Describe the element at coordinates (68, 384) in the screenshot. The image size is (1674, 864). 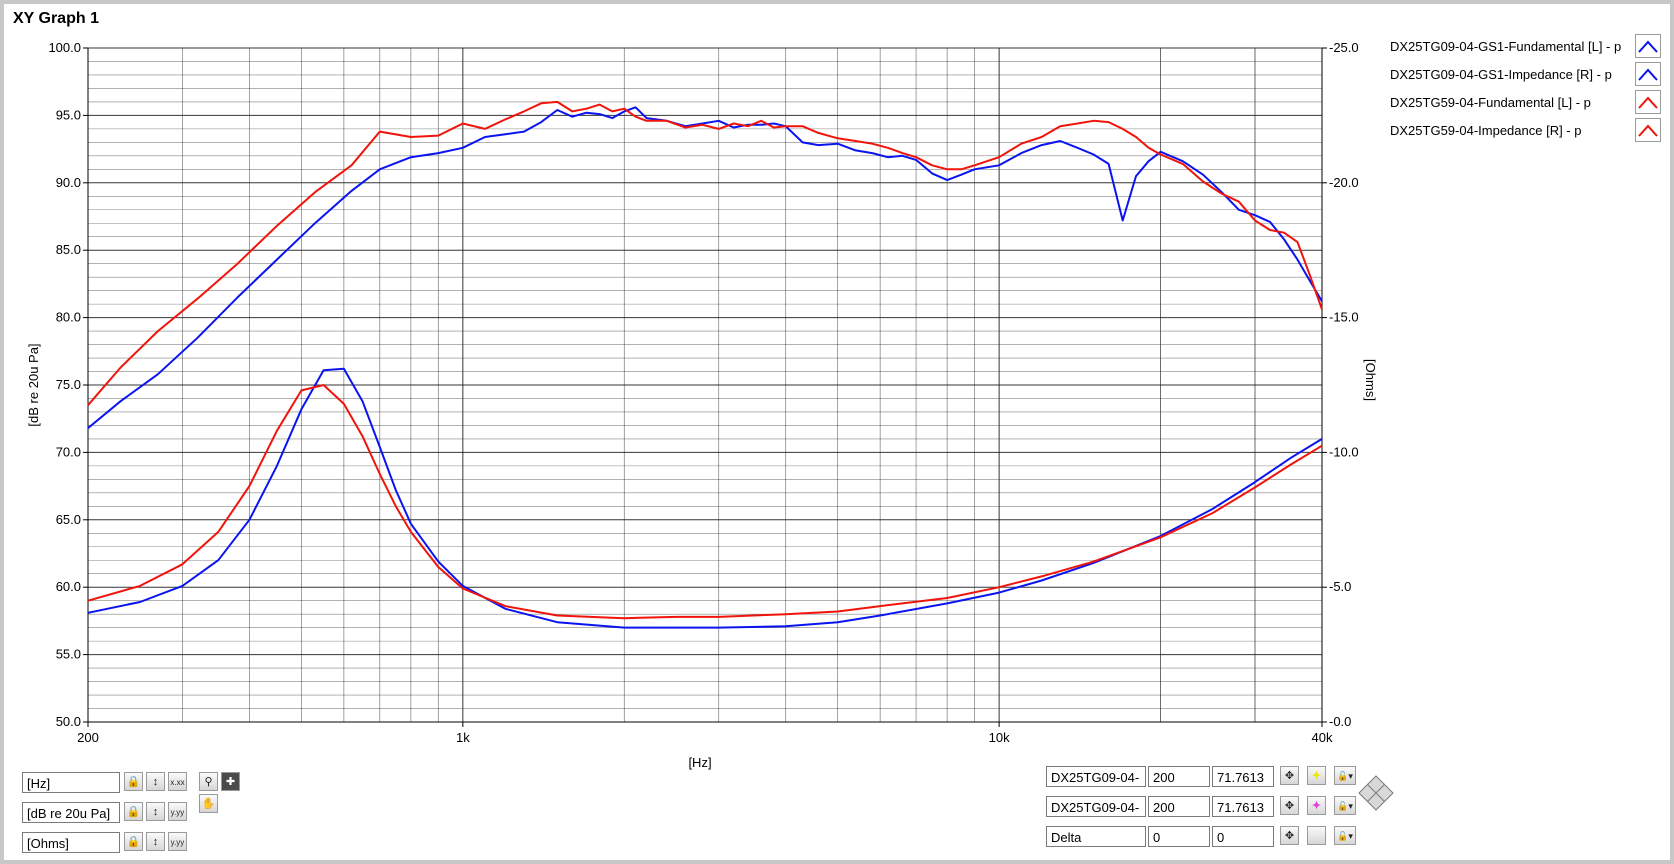
I see `y-tick-label: 75.0` at that location.